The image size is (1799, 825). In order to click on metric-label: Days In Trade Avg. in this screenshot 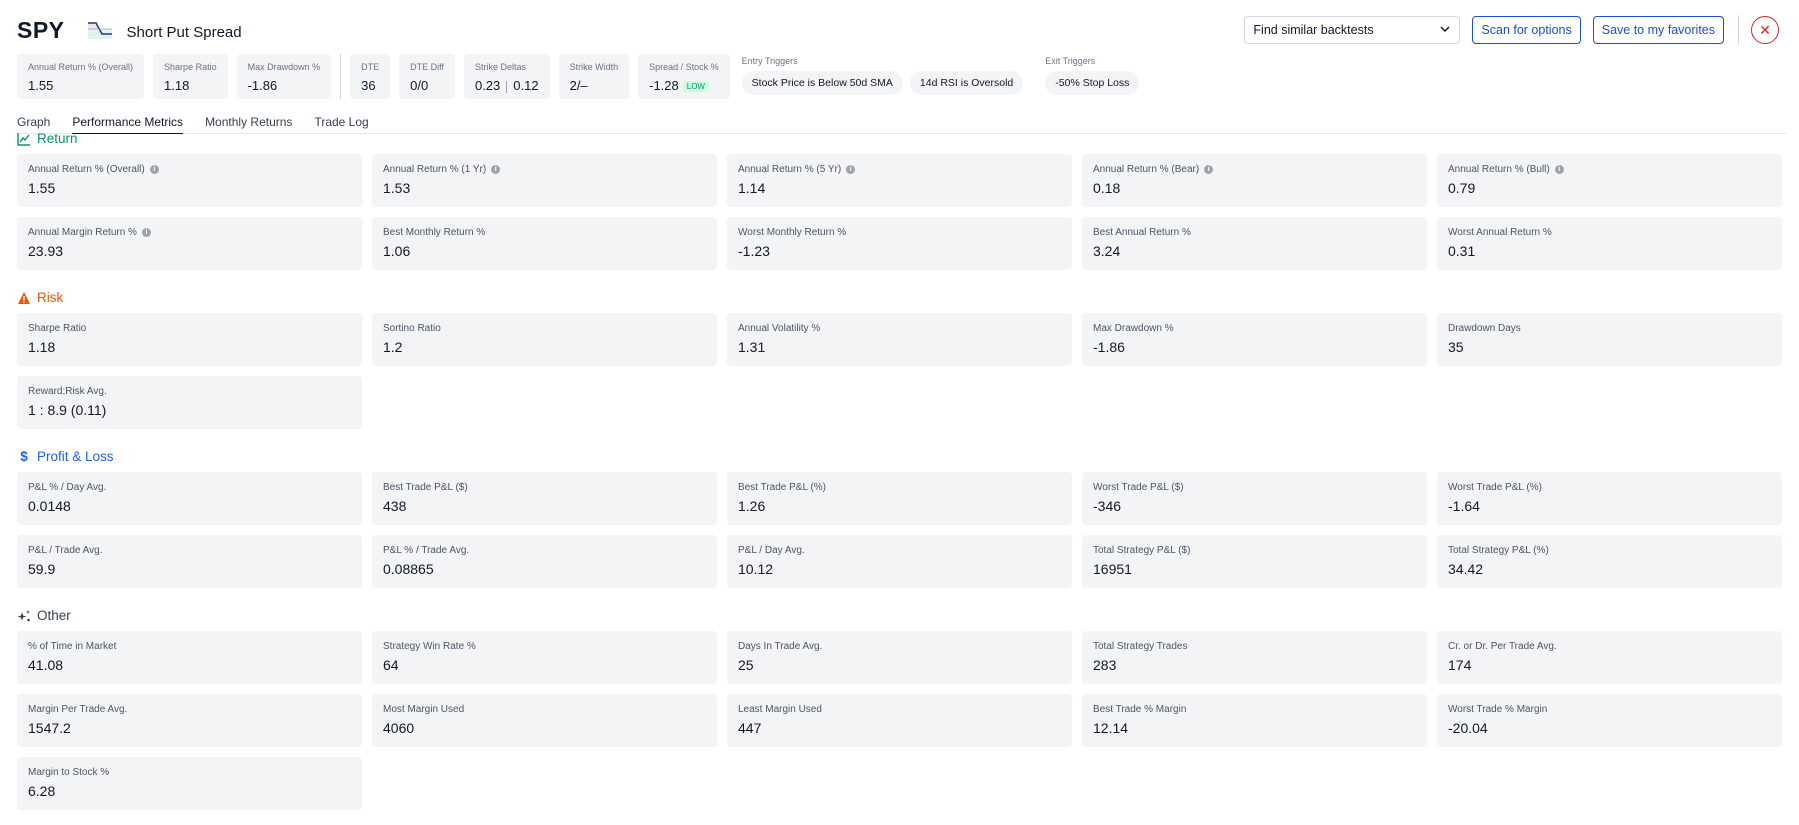, I will do `click(780, 646)`.